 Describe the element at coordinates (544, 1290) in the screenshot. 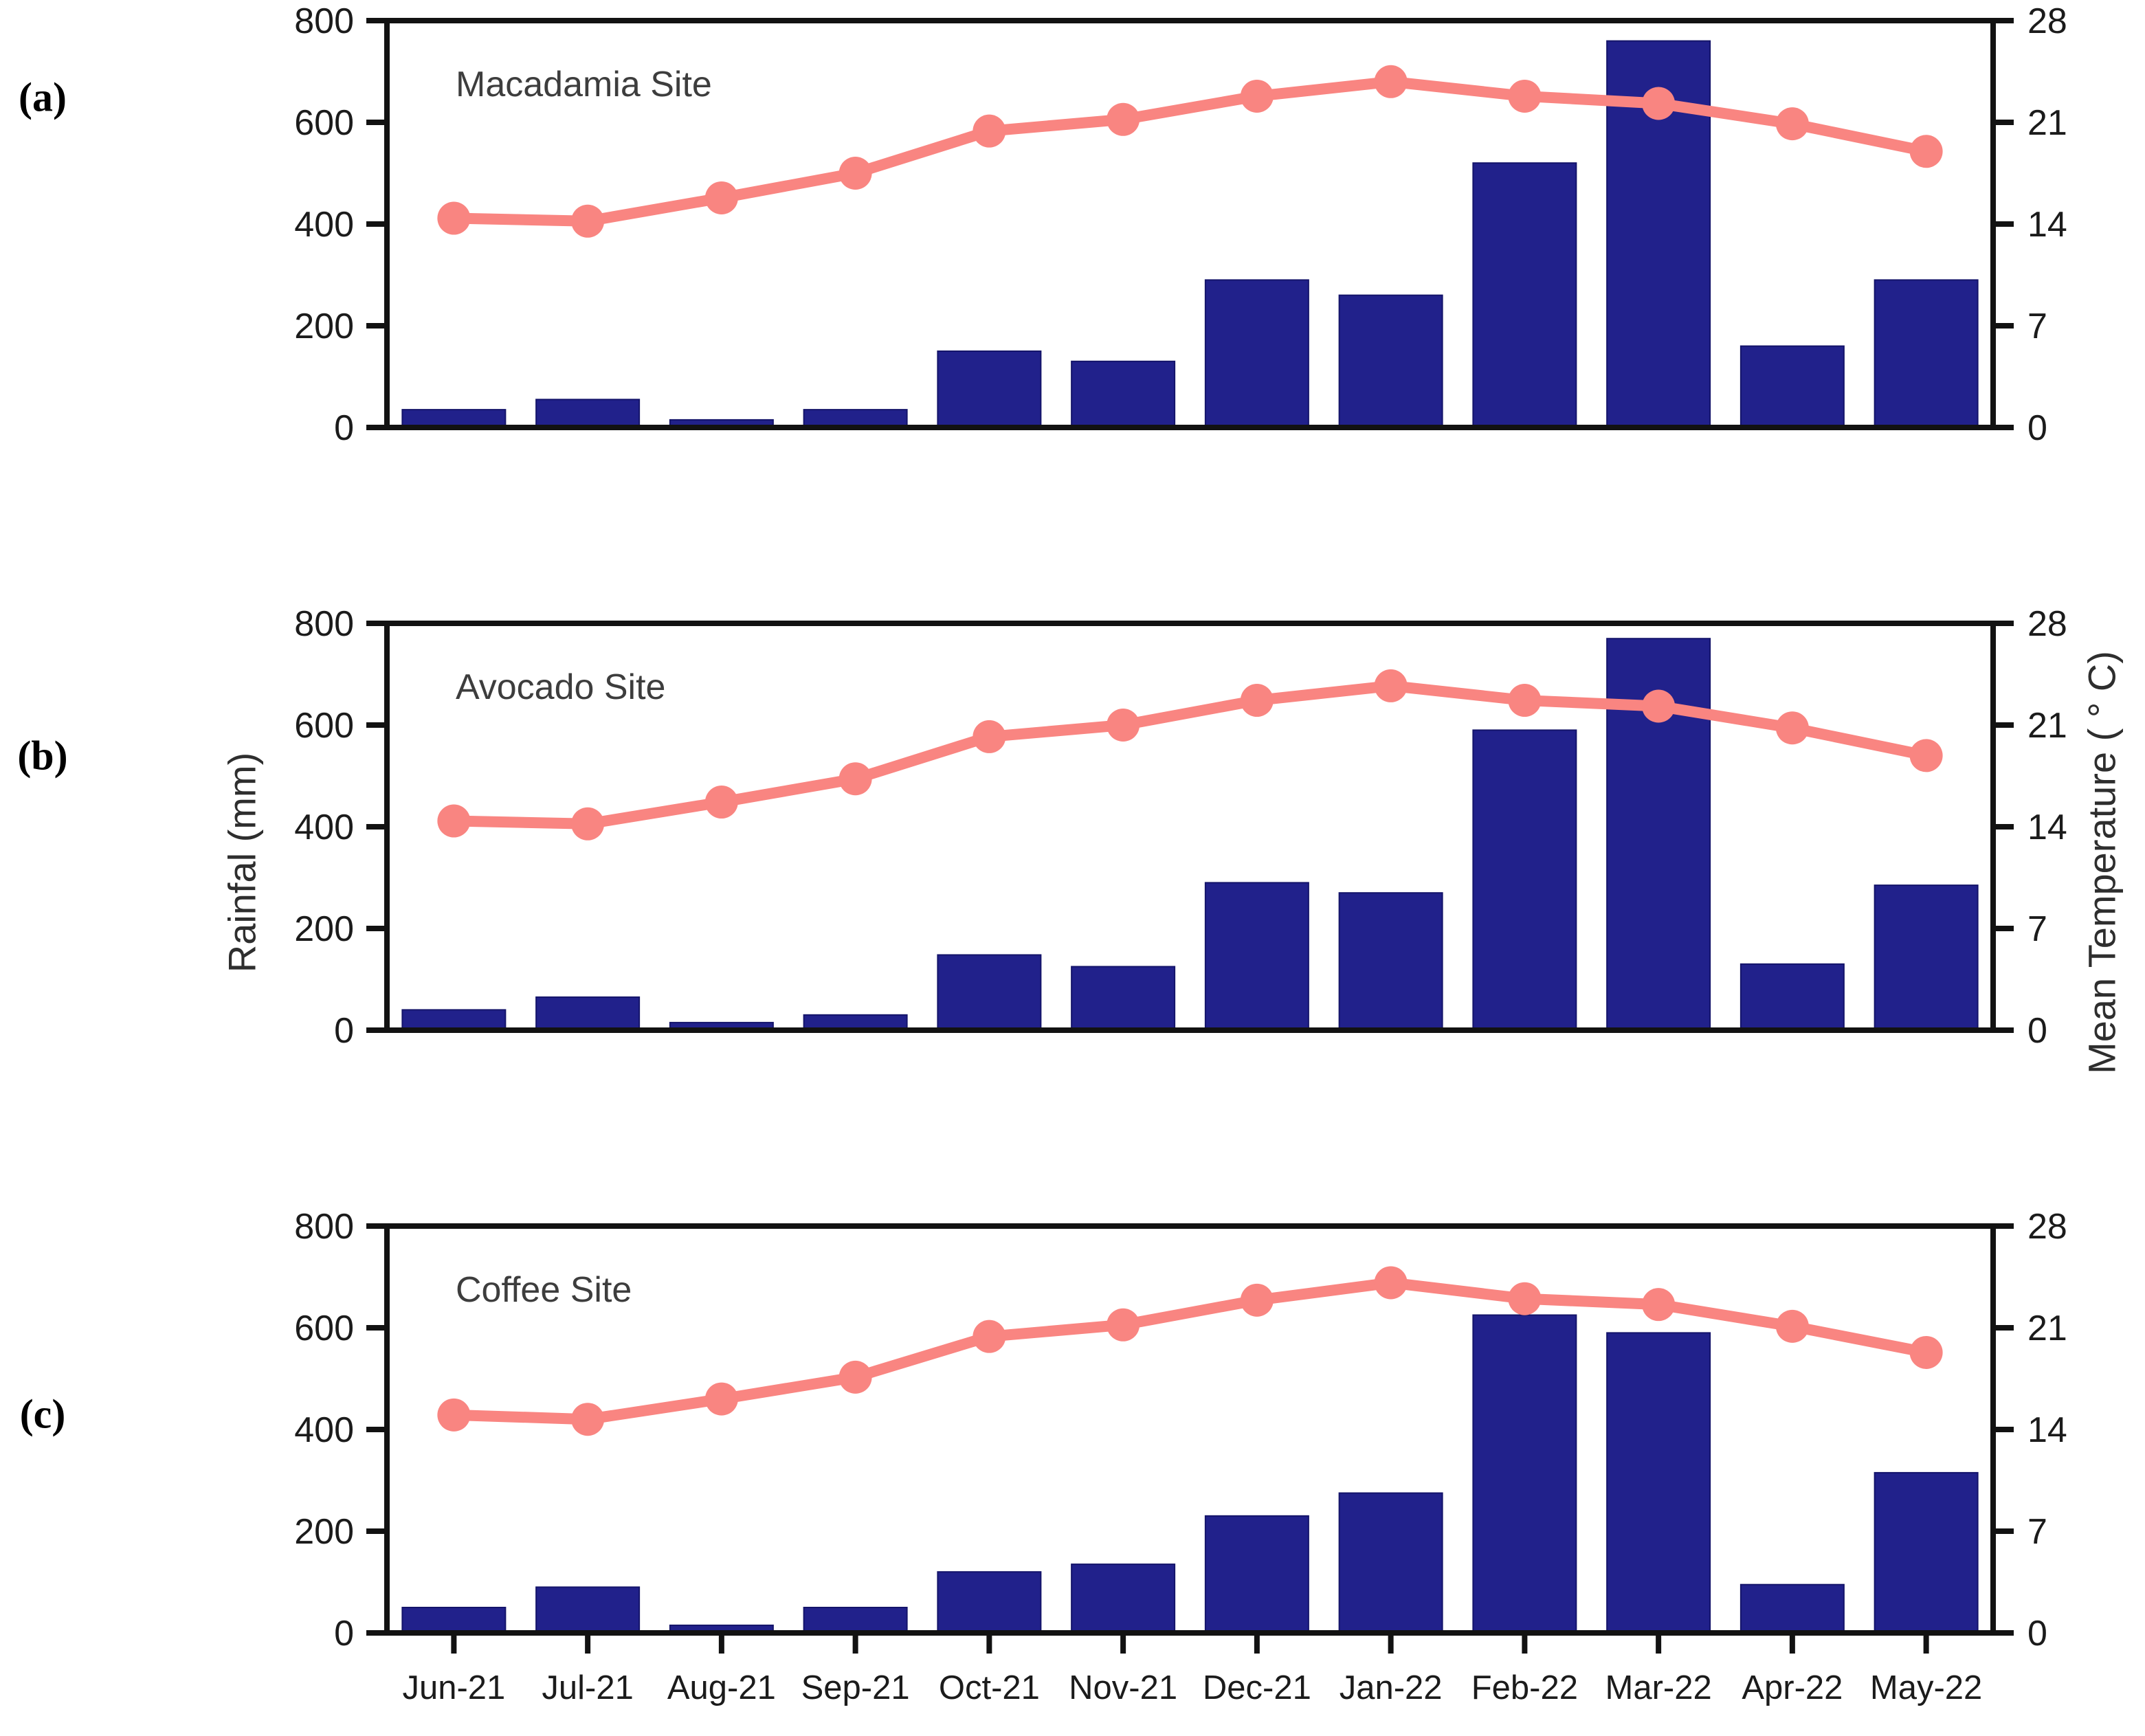

I see `site-title: Coffee Site` at that location.